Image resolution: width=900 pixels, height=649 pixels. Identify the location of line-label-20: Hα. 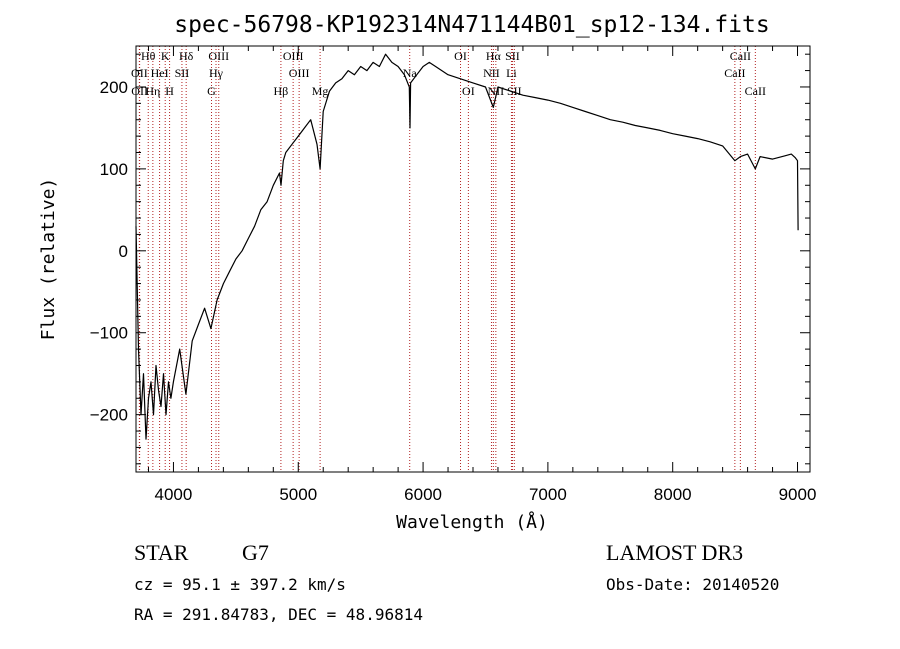
(494, 56).